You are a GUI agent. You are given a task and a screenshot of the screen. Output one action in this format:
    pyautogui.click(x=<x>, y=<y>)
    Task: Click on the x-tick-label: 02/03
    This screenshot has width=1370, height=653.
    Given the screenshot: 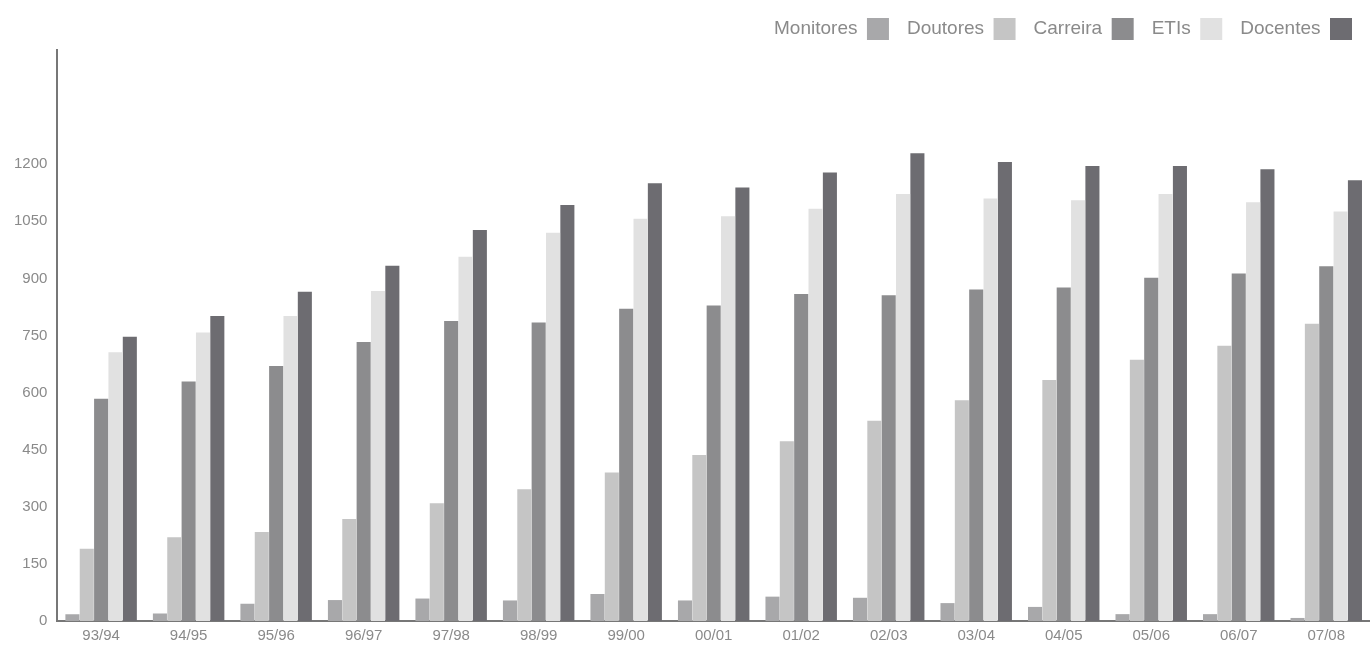 What is the action you would take?
    pyautogui.click(x=888, y=635)
    